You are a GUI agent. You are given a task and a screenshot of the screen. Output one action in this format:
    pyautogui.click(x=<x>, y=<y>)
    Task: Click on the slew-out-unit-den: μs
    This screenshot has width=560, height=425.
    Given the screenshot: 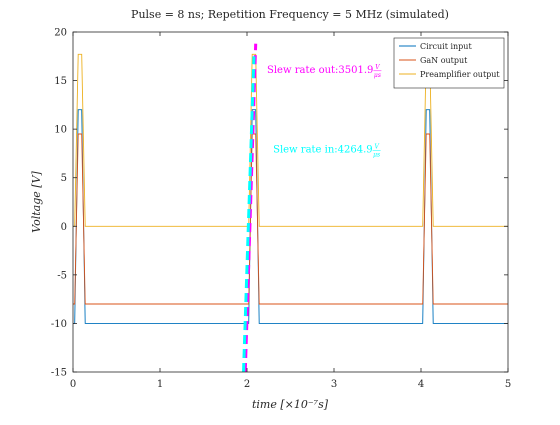 What is the action you would take?
    pyautogui.click(x=377, y=75)
    